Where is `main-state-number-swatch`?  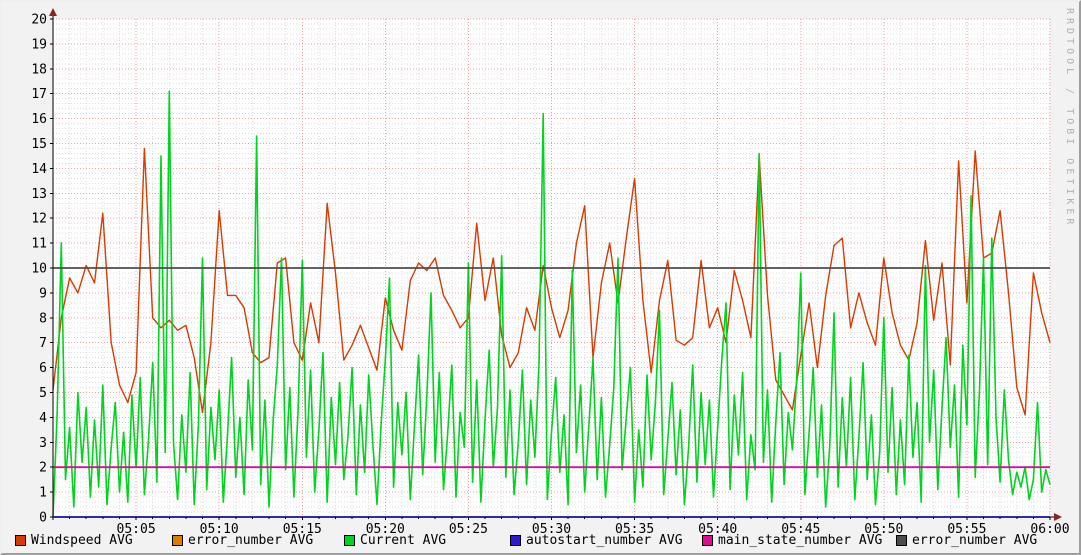
main-state-number-swatch is located at coordinates (707, 540).